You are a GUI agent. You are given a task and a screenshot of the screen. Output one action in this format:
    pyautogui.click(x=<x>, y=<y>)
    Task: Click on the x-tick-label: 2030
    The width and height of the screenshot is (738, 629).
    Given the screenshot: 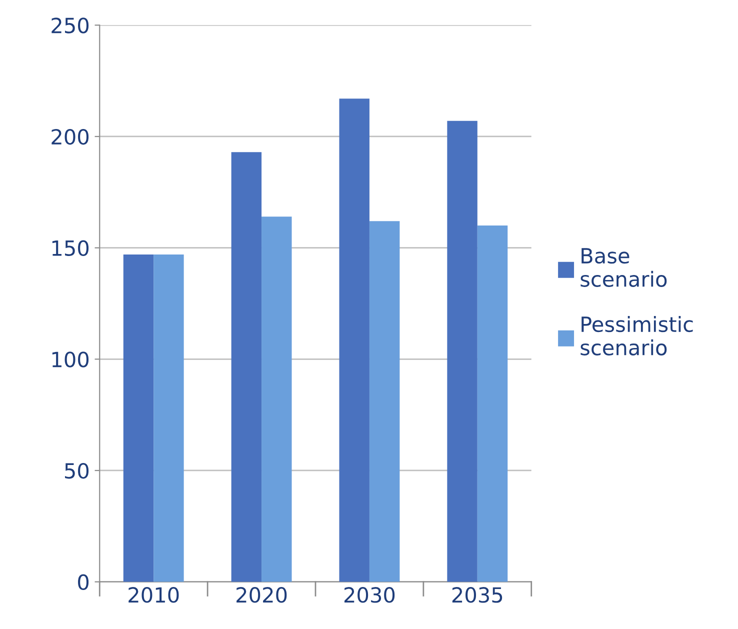 What is the action you would take?
    pyautogui.click(x=369, y=595)
    